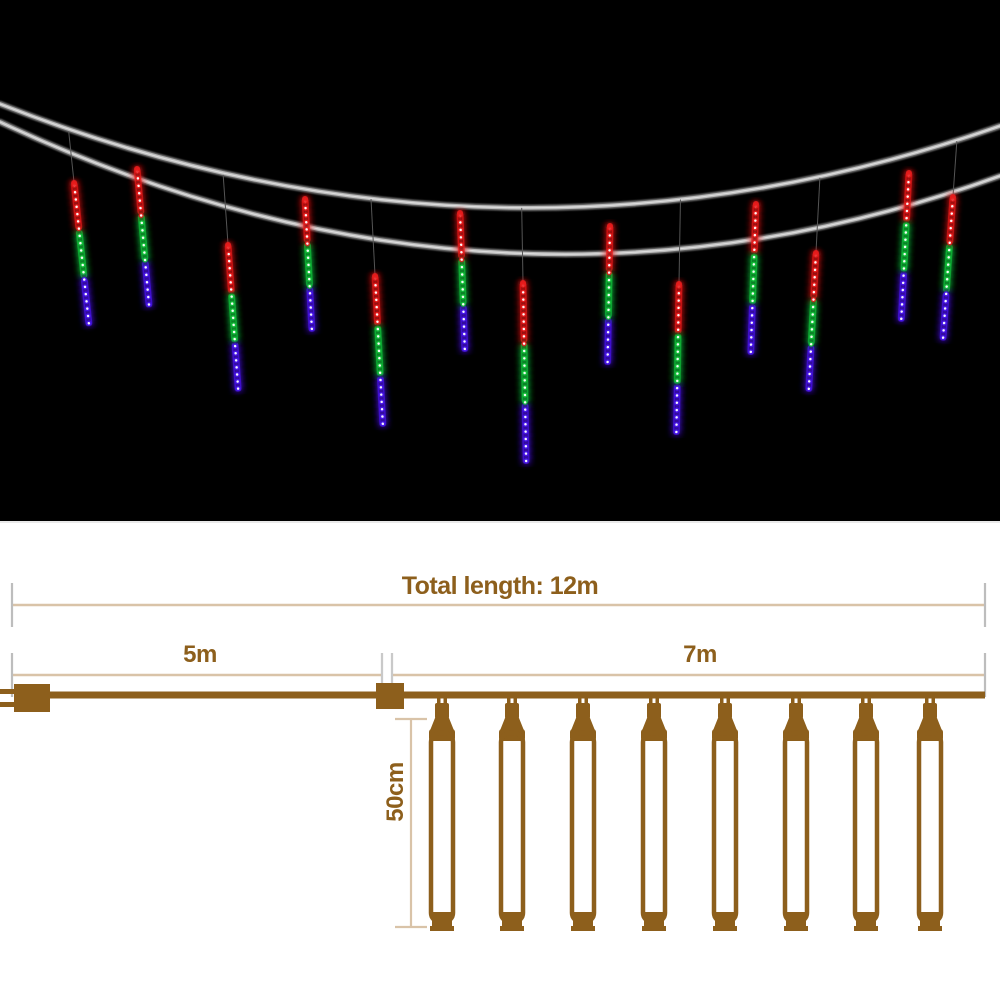 Image resolution: width=1000 pixels, height=1000 pixels. I want to click on total-length-dimension, so click(498, 605).